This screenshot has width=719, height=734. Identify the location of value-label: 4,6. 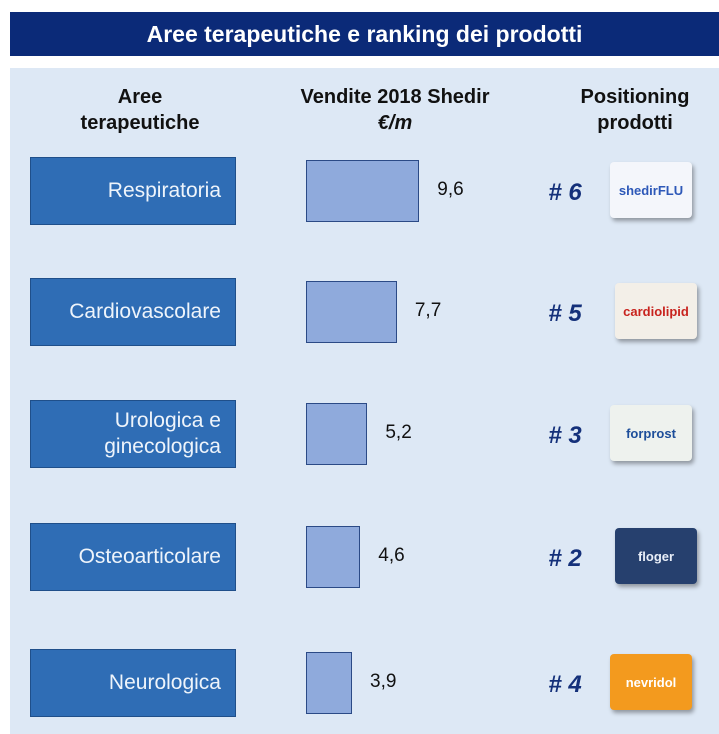
(391, 555).